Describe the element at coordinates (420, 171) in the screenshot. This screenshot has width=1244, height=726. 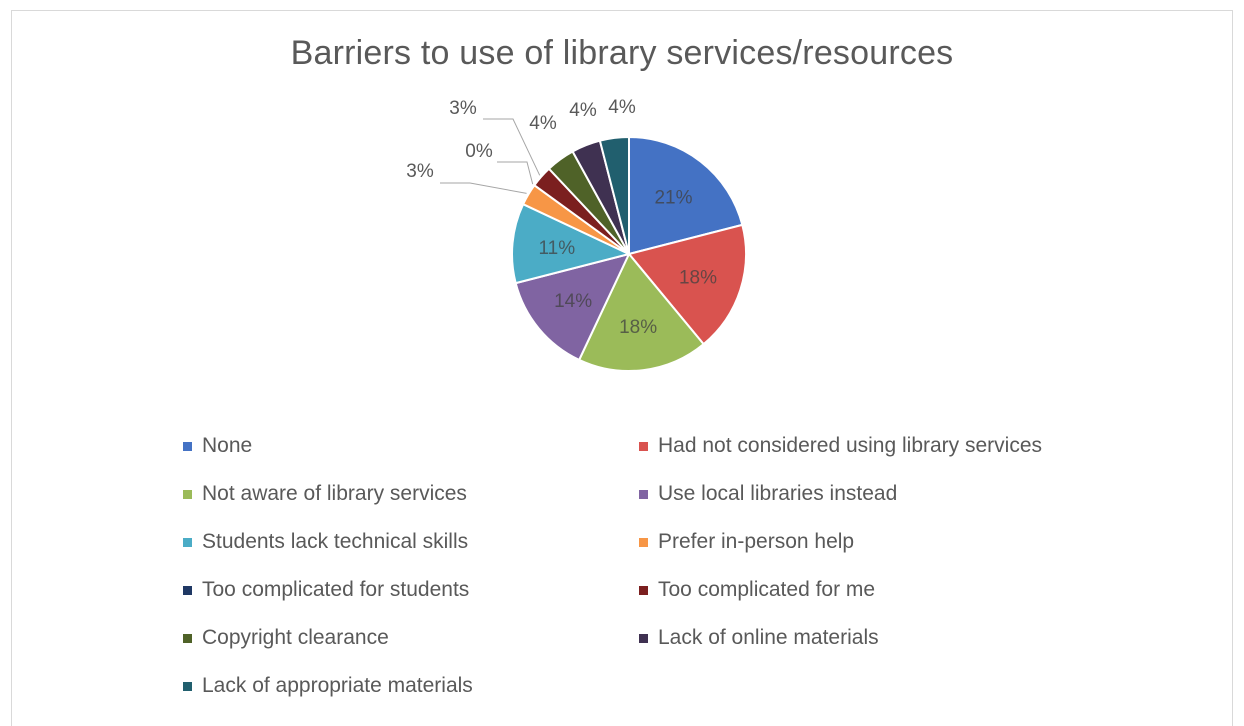
I see `data-label-prefer-in-person-help: 3%` at that location.